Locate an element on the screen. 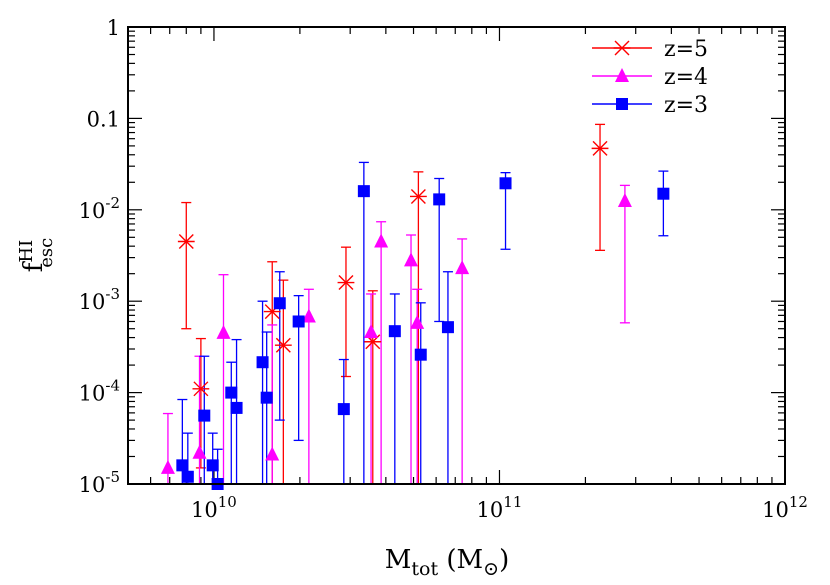 The image size is (830, 585). y-tick-label: 1 is located at coordinates (113, 28).